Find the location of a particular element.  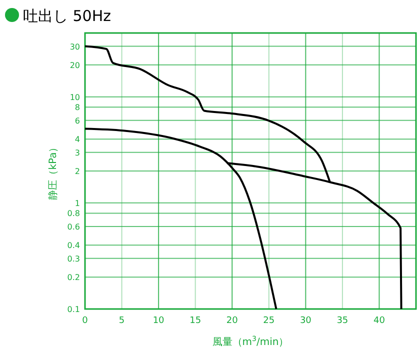

y-tick-label: 20 is located at coordinates (75, 65).